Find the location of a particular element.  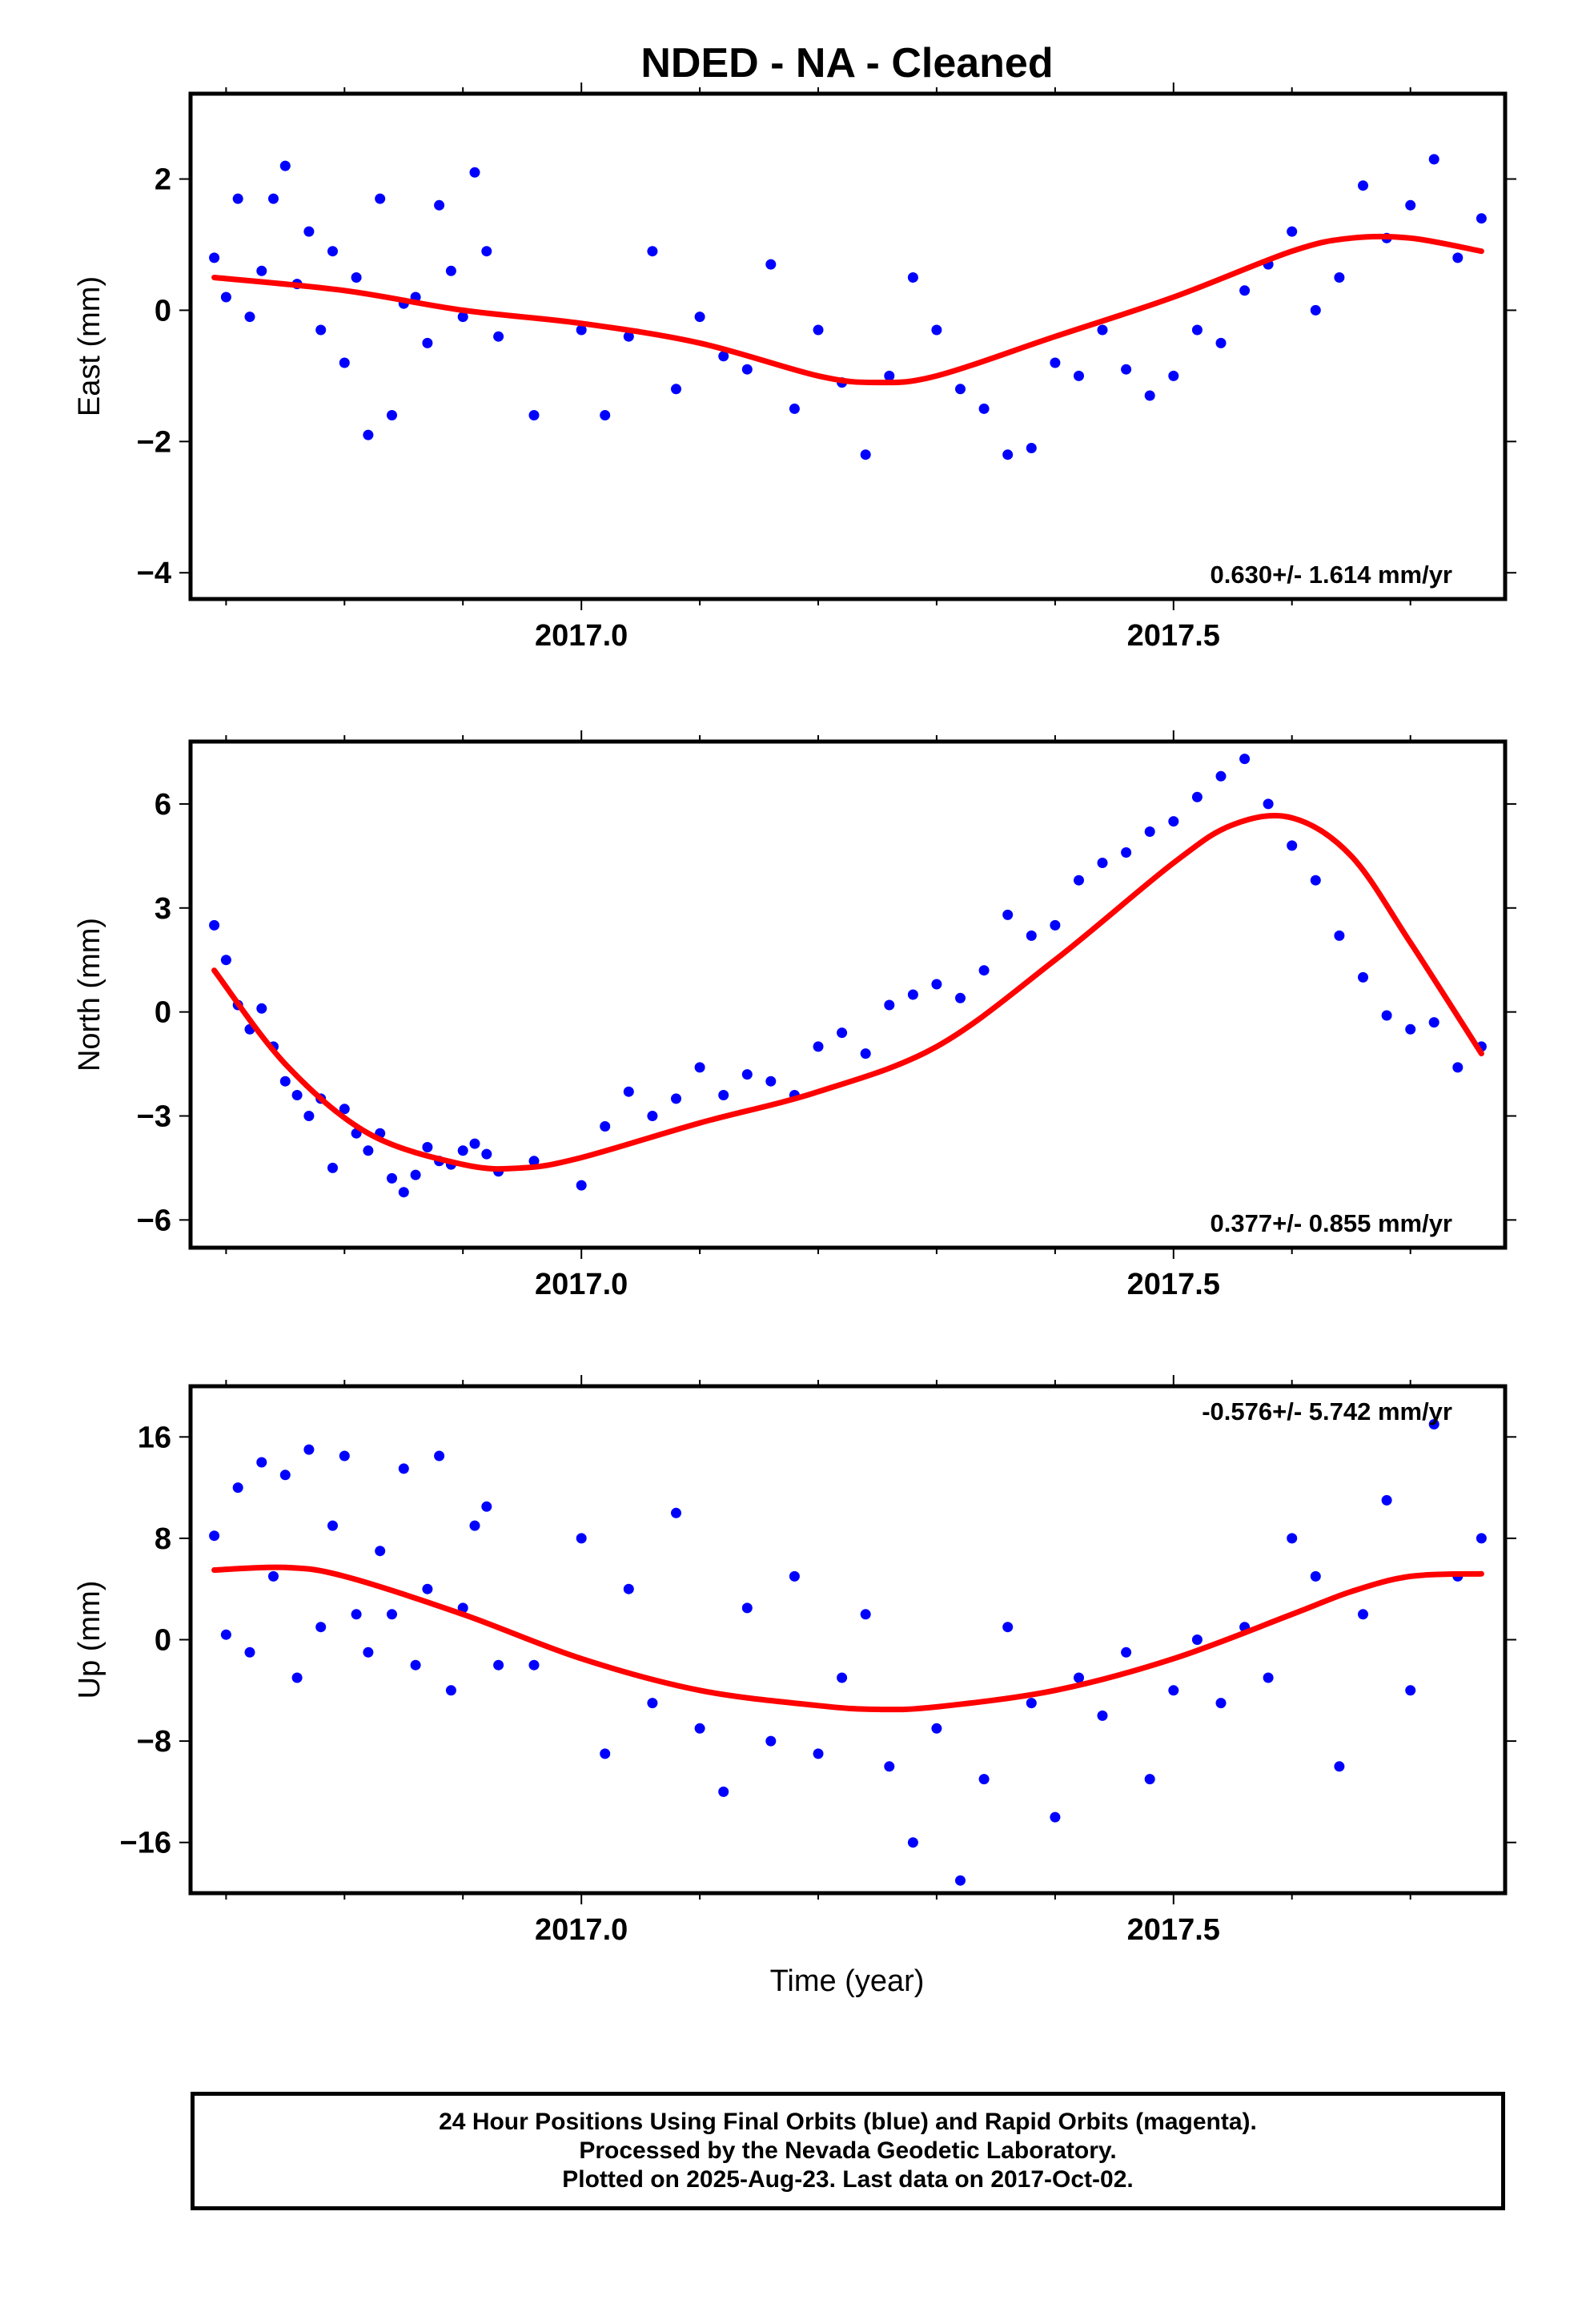

east-x-tick-label: 2017.0 is located at coordinates (581, 636).